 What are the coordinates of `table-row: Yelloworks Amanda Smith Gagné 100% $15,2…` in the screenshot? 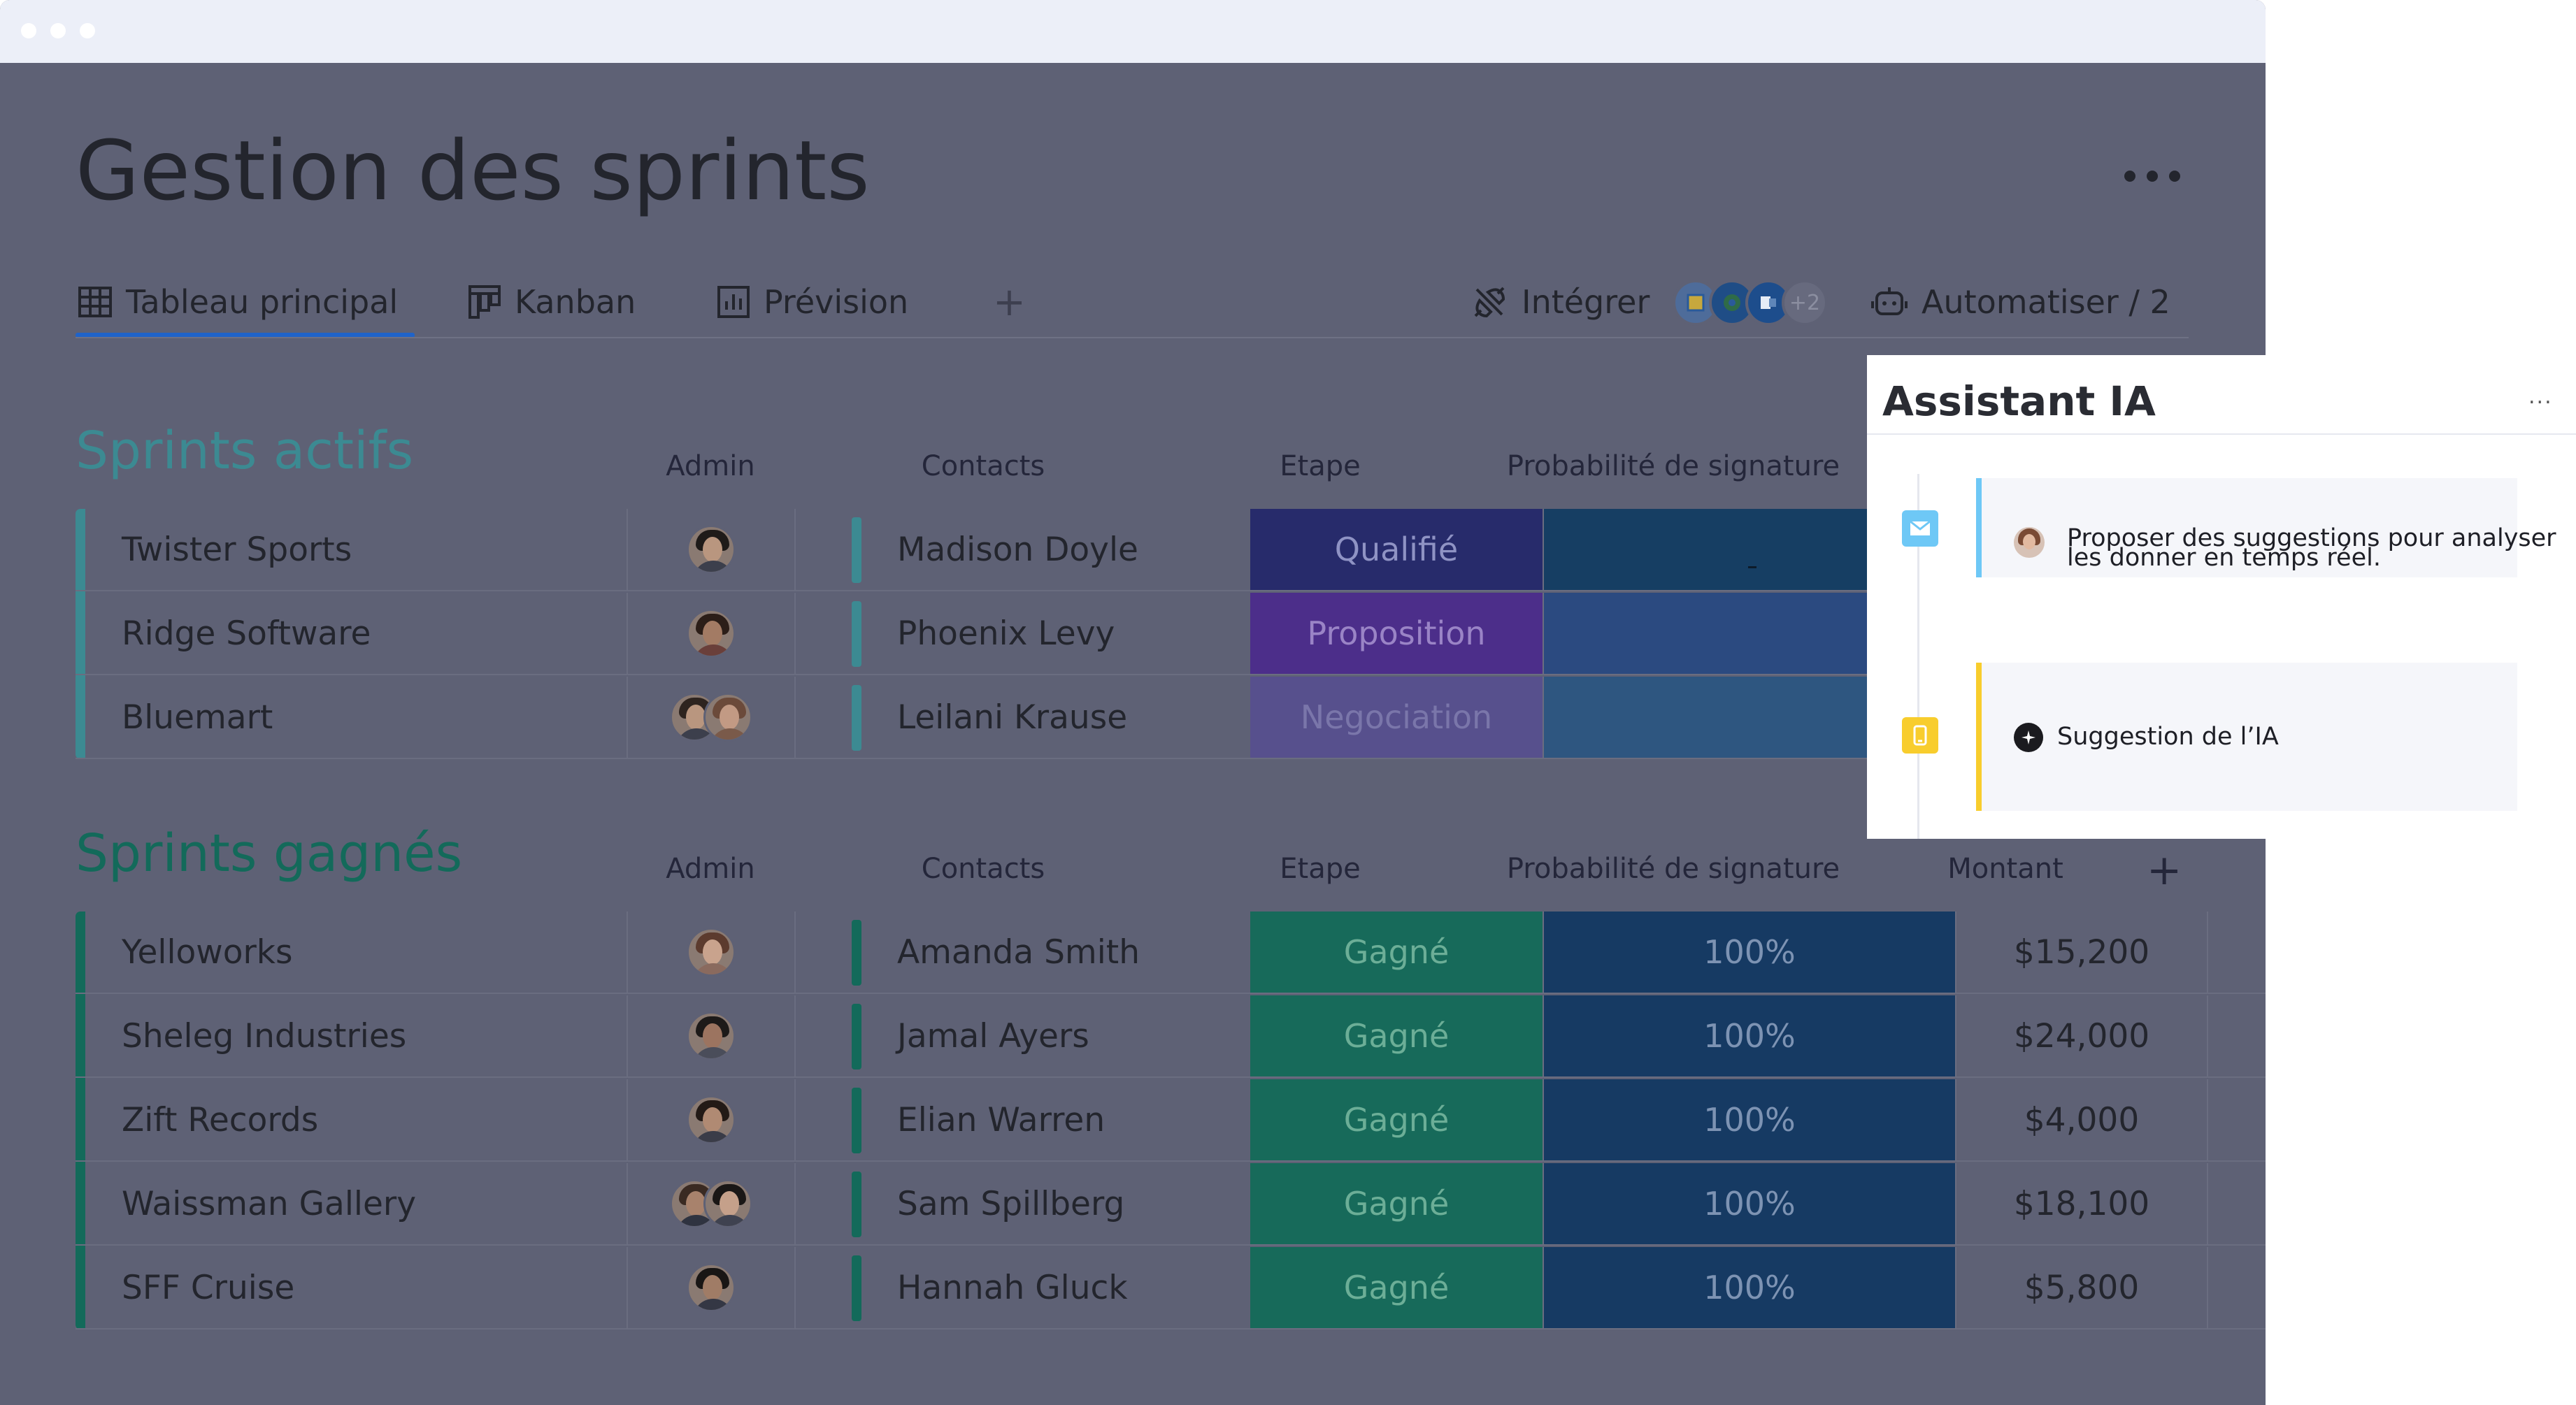 It's located at (1171, 953).